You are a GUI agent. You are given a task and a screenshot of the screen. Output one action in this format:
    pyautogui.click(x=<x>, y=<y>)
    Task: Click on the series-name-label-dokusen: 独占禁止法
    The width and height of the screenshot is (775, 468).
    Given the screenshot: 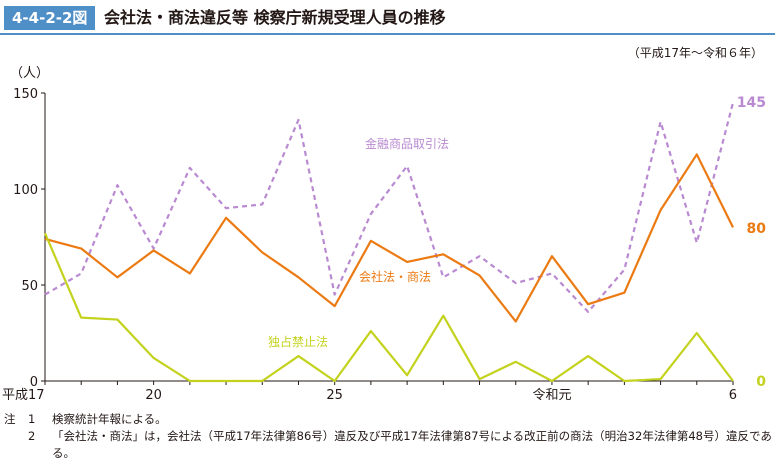 What is the action you would take?
    pyautogui.click(x=298, y=341)
    